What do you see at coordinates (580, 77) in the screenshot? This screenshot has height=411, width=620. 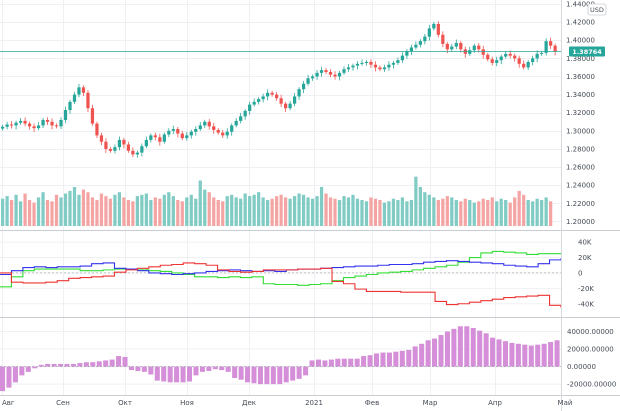 I see `price-tick-label: 1.36000` at bounding box center [580, 77].